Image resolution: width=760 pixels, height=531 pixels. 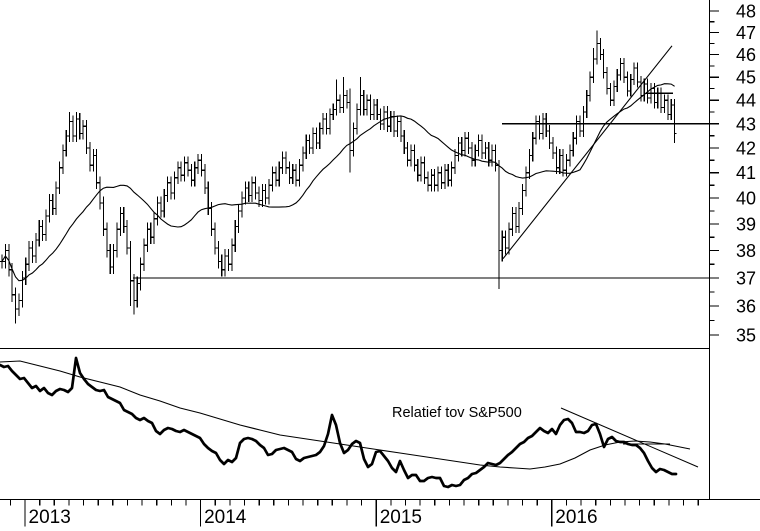 I want to click on x-axis-year-label: 2014, so click(x=225, y=517).